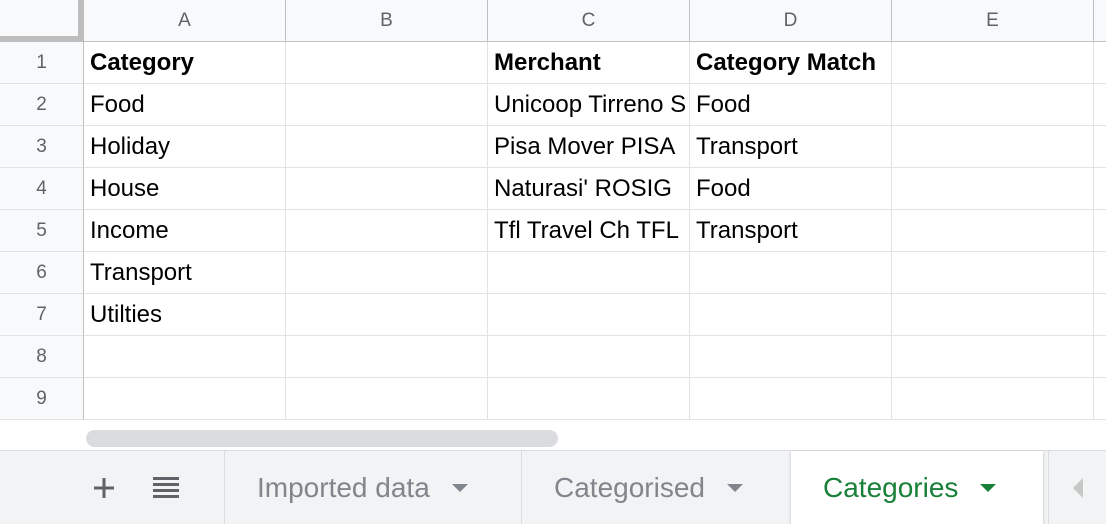  I want to click on cell-e4, so click(993, 189).